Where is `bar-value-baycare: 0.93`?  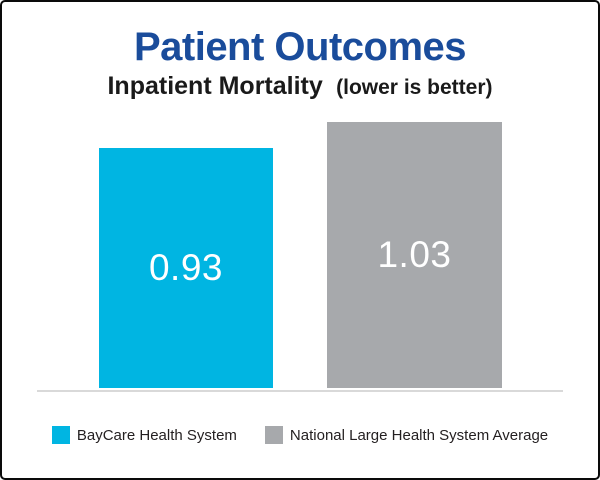 bar-value-baycare: 0.93 is located at coordinates (185, 267).